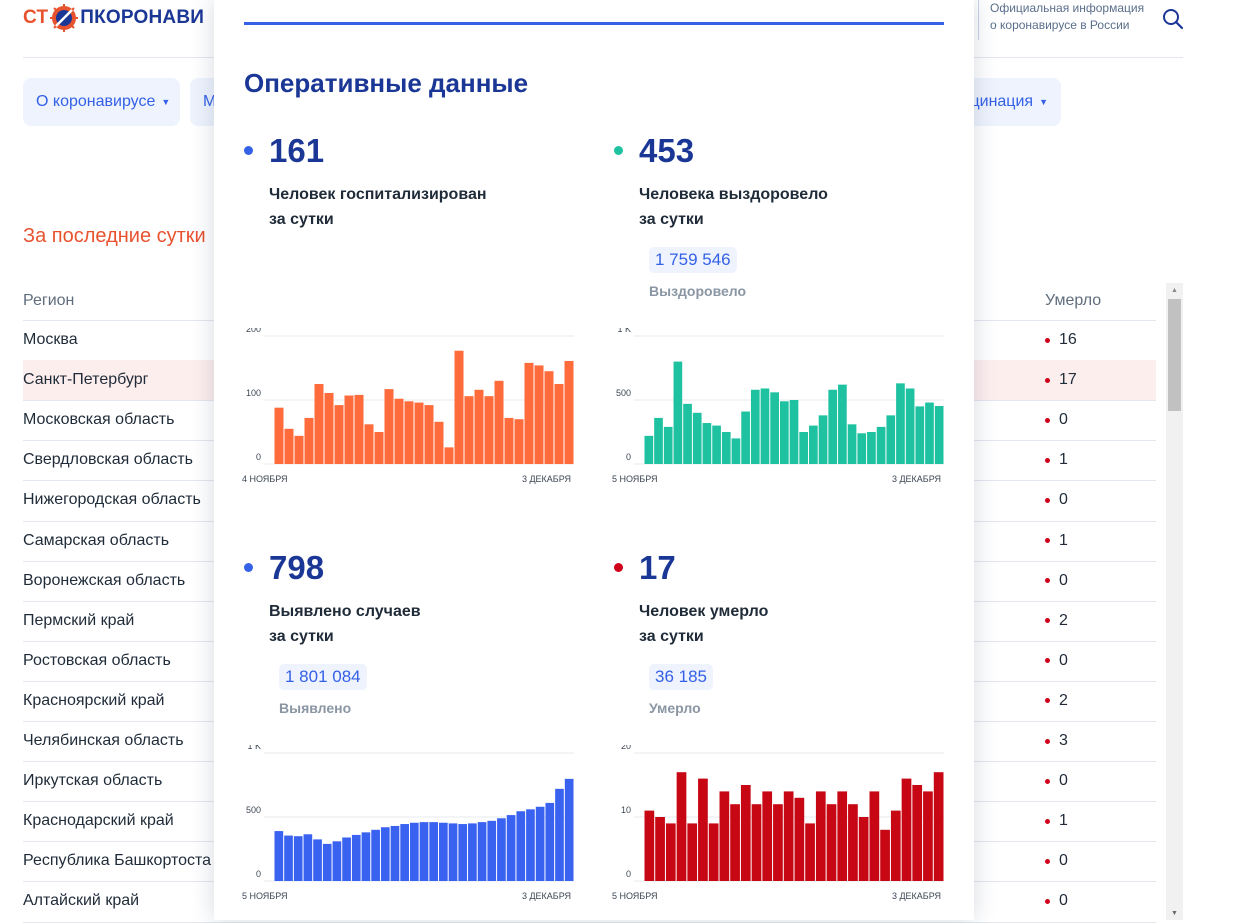  I want to click on table-row: Нижегородская область 0, so click(589, 500).